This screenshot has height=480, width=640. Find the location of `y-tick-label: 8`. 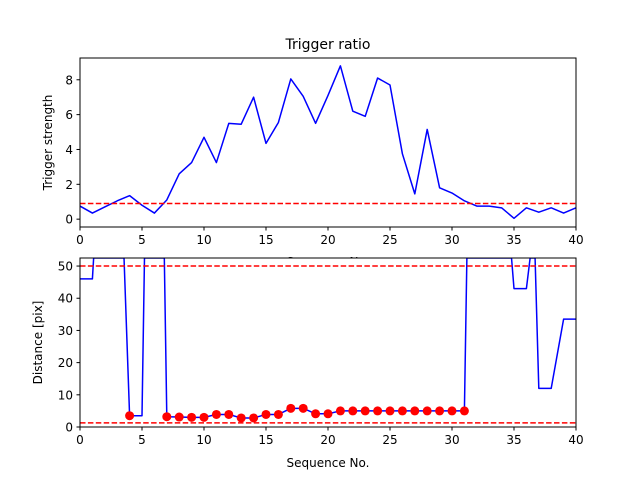

y-tick-label: 8 is located at coordinates (69, 80).